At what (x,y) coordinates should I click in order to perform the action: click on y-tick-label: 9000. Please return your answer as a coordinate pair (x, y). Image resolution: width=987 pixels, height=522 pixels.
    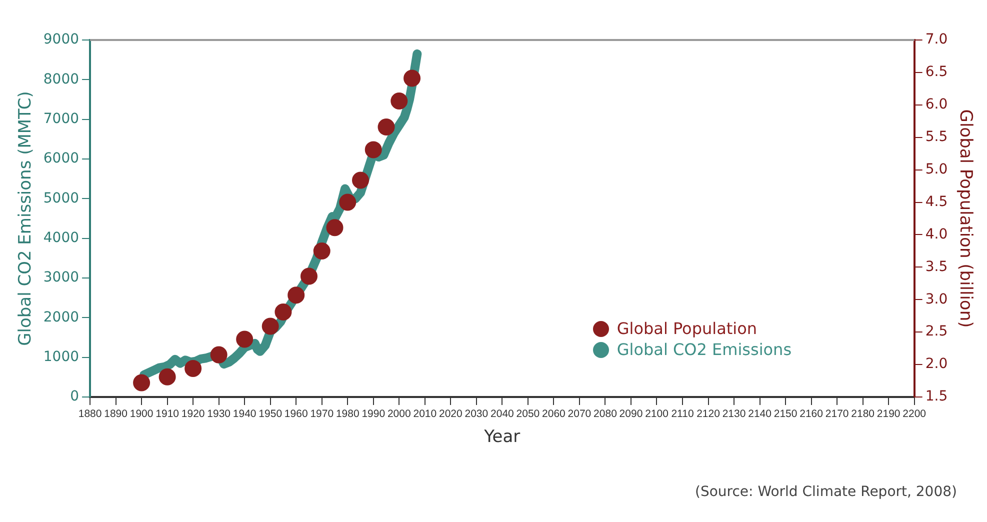
    Looking at the image, I should click on (61, 40).